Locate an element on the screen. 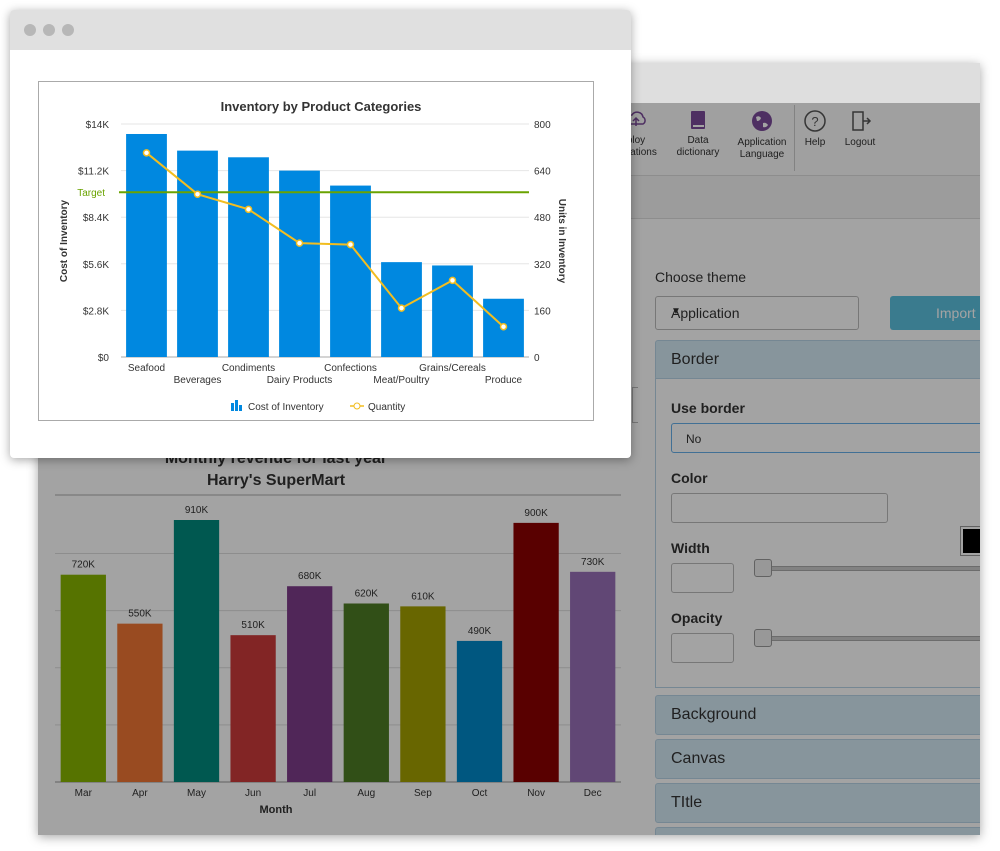  legend-item-quantity: Quantity is located at coordinates (377, 407).